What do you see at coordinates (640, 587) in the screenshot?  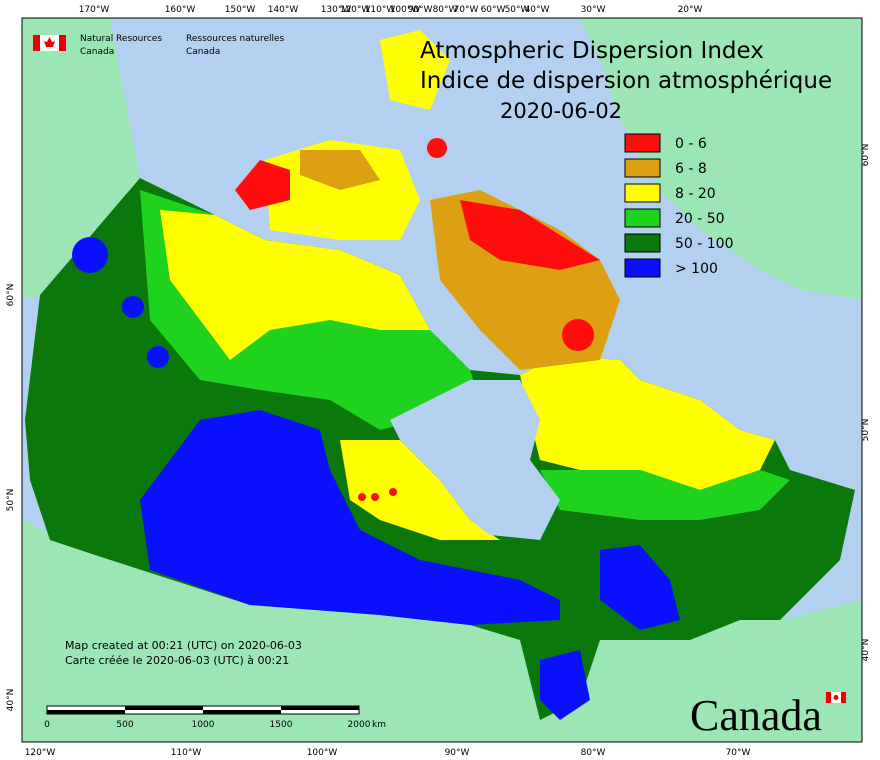 I see `blue-quebec` at bounding box center [640, 587].